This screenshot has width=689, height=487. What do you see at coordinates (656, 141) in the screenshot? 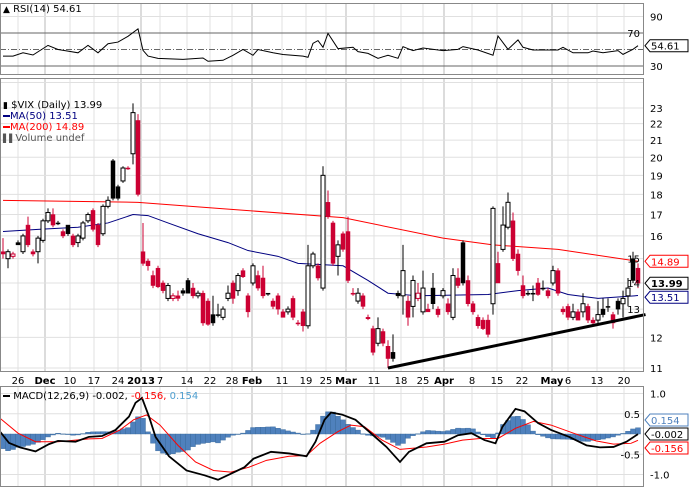
I see `price-y-tick: 21` at bounding box center [656, 141].